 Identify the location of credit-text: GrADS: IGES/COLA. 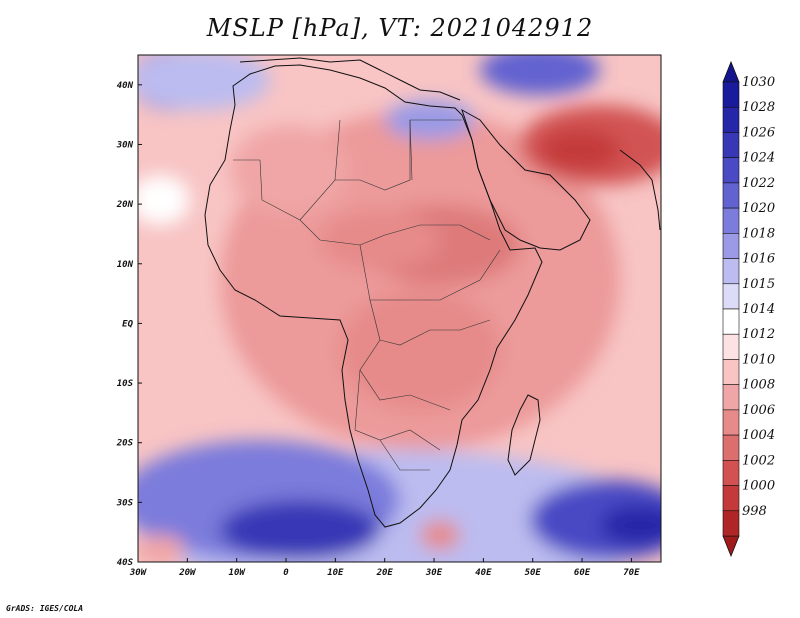
(45, 608).